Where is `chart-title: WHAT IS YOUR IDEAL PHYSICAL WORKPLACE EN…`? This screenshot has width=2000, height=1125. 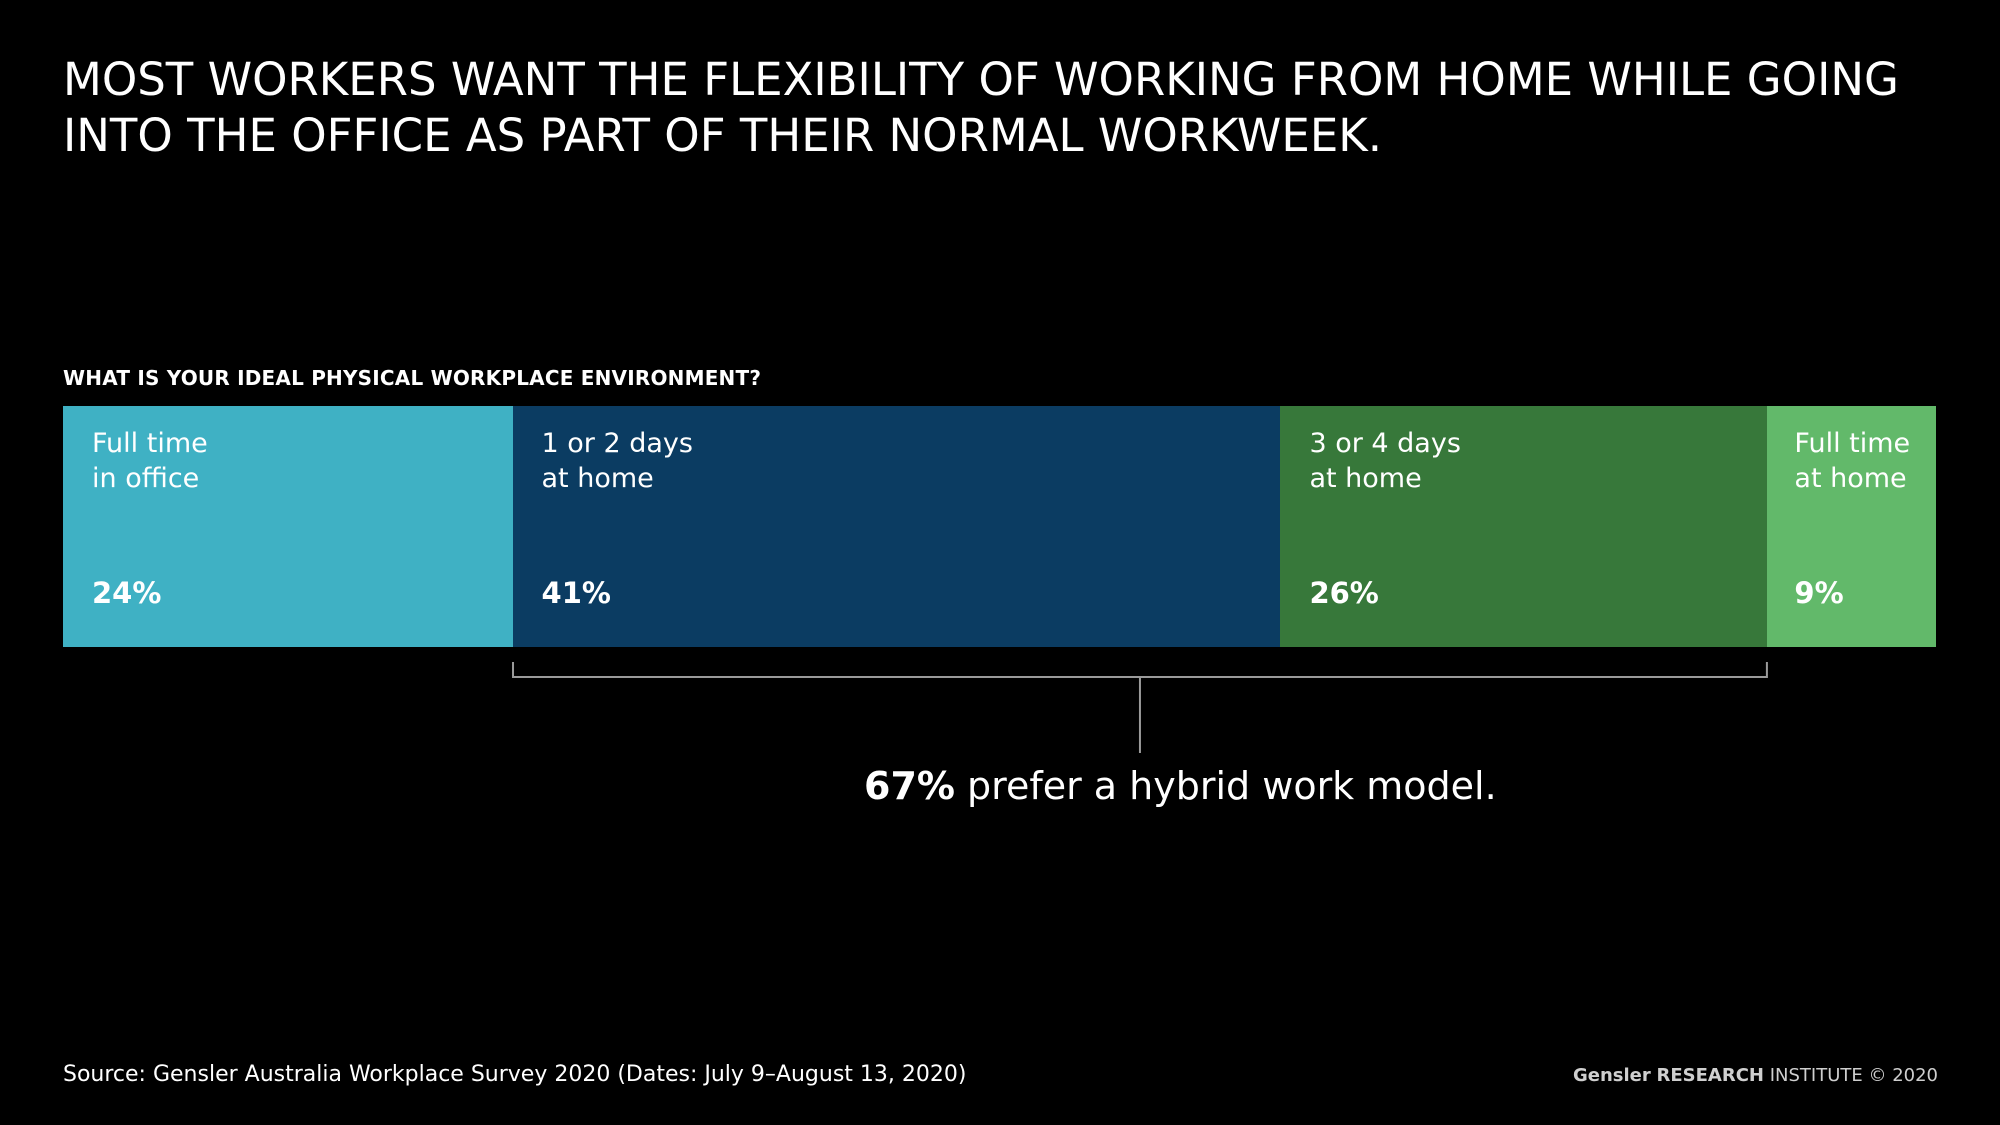 chart-title: WHAT IS YOUR IDEAL PHYSICAL WORKPLACE EN… is located at coordinates (412, 378).